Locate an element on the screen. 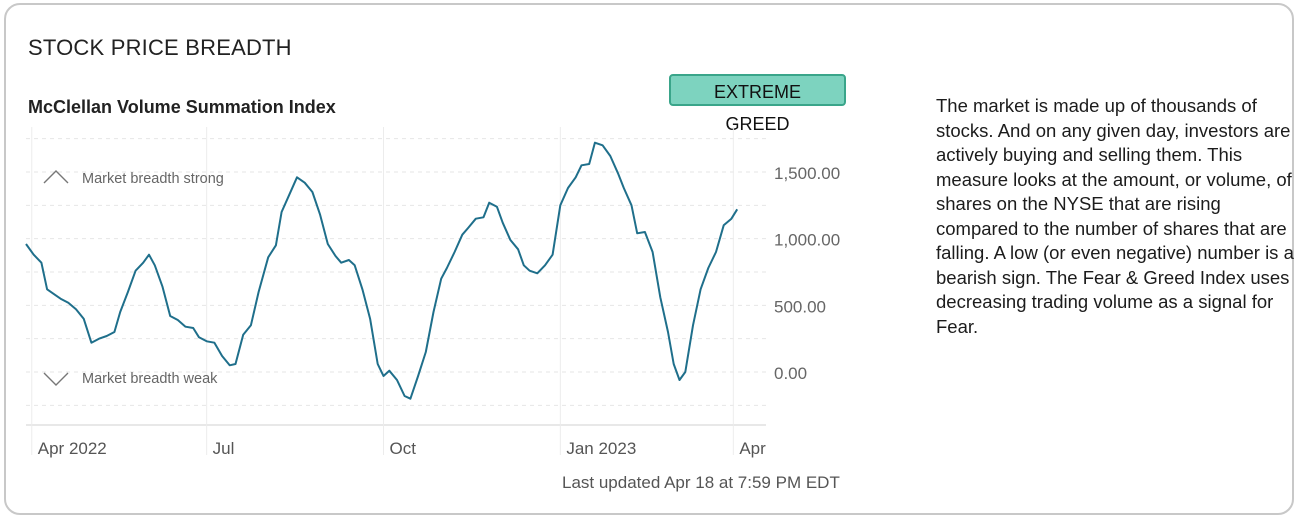 The image size is (1300, 520). chevron-down-icon is located at coordinates (56, 379).